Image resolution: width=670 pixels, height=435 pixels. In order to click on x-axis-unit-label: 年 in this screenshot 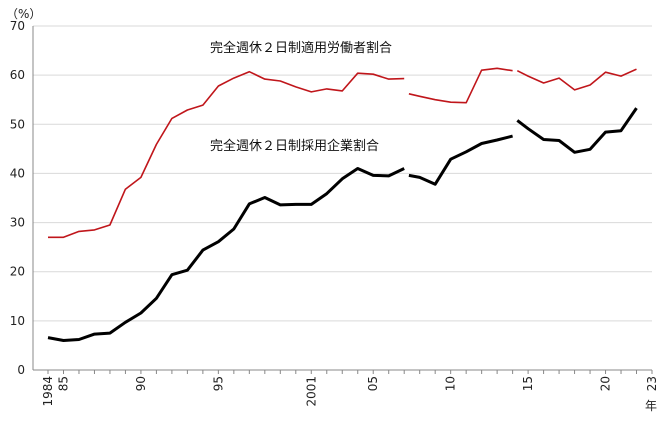, I will do `click(651, 406)`.